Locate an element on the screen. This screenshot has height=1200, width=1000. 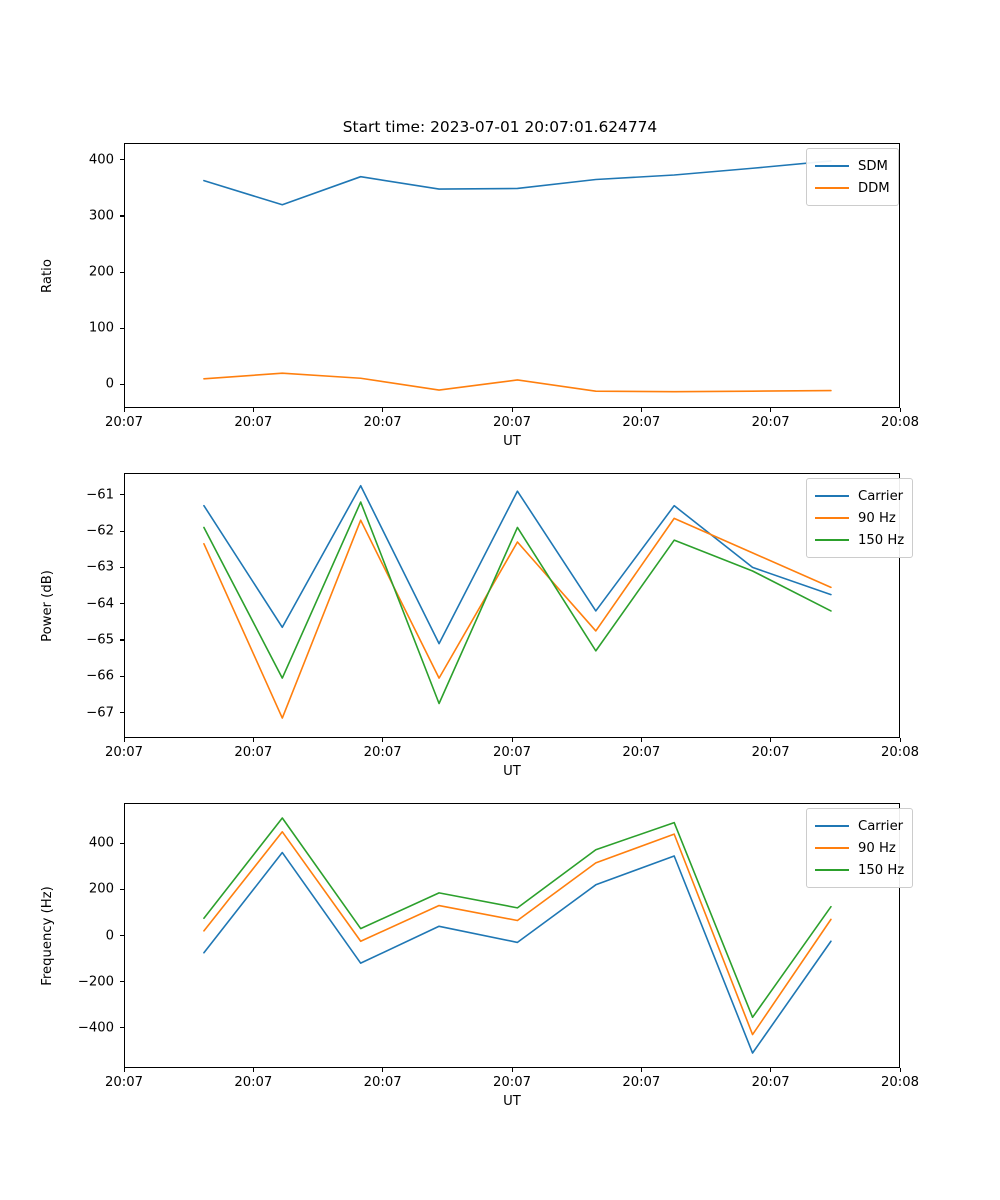
y-tick-label: −67 is located at coordinates (100, 713).